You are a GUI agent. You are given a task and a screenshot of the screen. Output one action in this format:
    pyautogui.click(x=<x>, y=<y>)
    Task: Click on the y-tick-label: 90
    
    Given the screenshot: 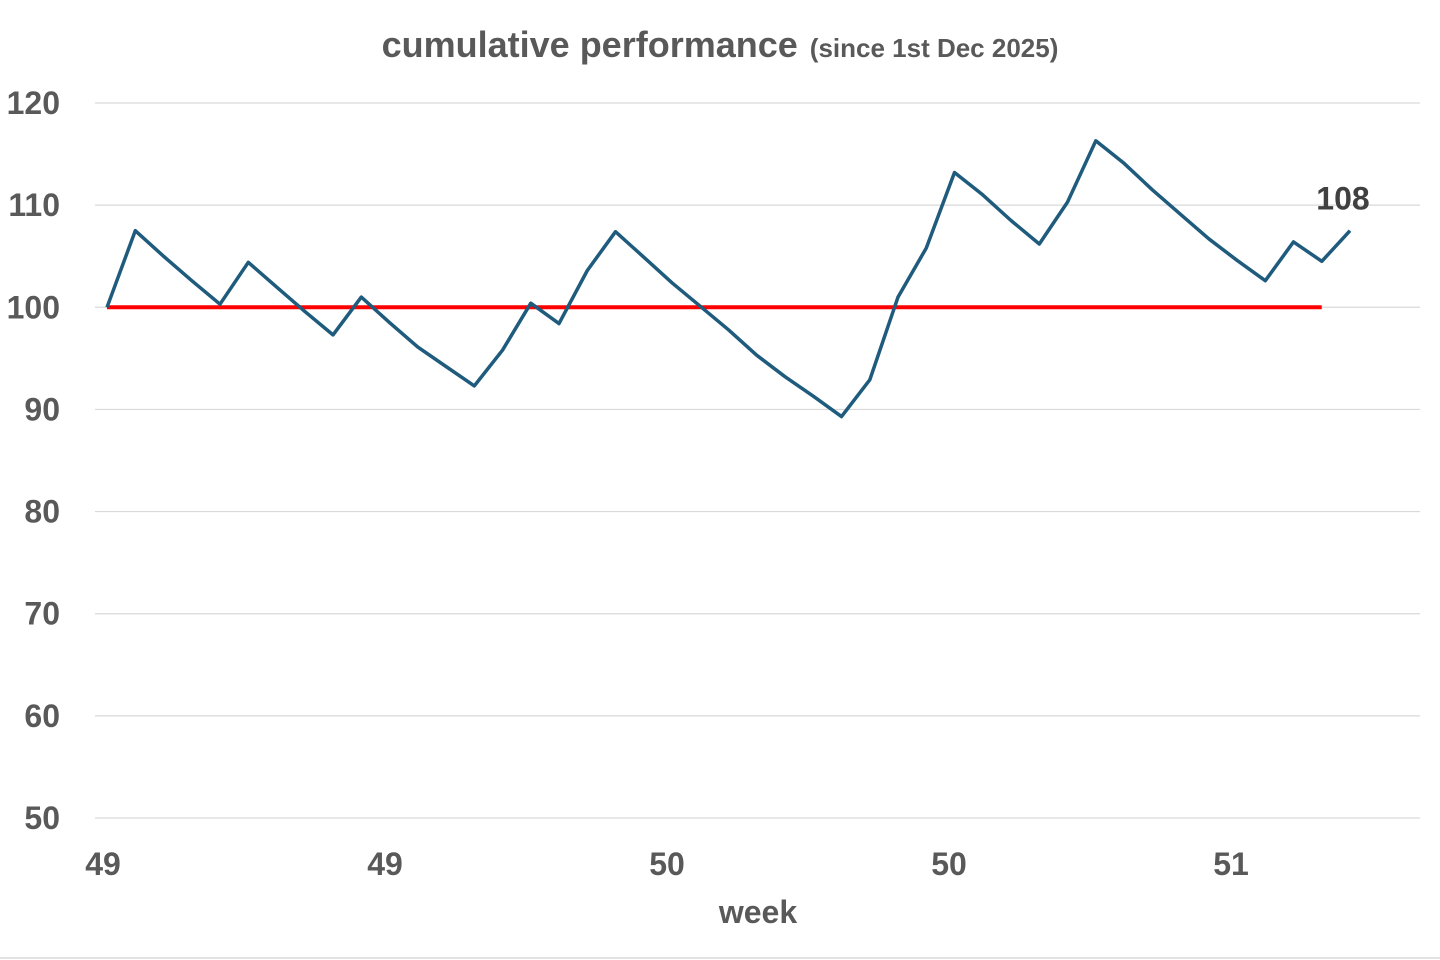 What is the action you would take?
    pyautogui.click(x=42, y=409)
    